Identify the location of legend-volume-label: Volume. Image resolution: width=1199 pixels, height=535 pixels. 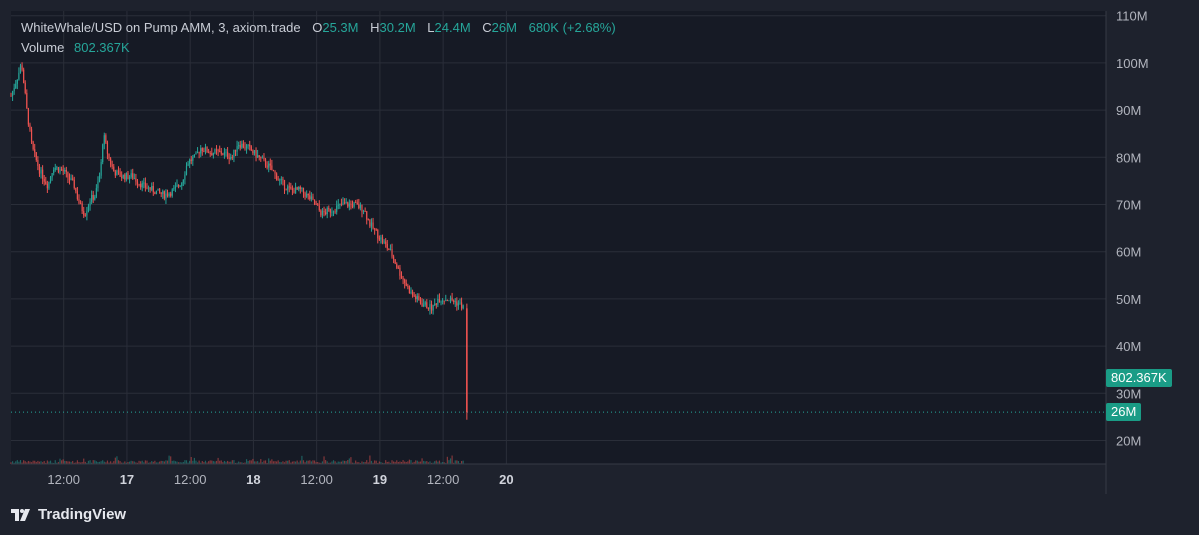
(43, 47).